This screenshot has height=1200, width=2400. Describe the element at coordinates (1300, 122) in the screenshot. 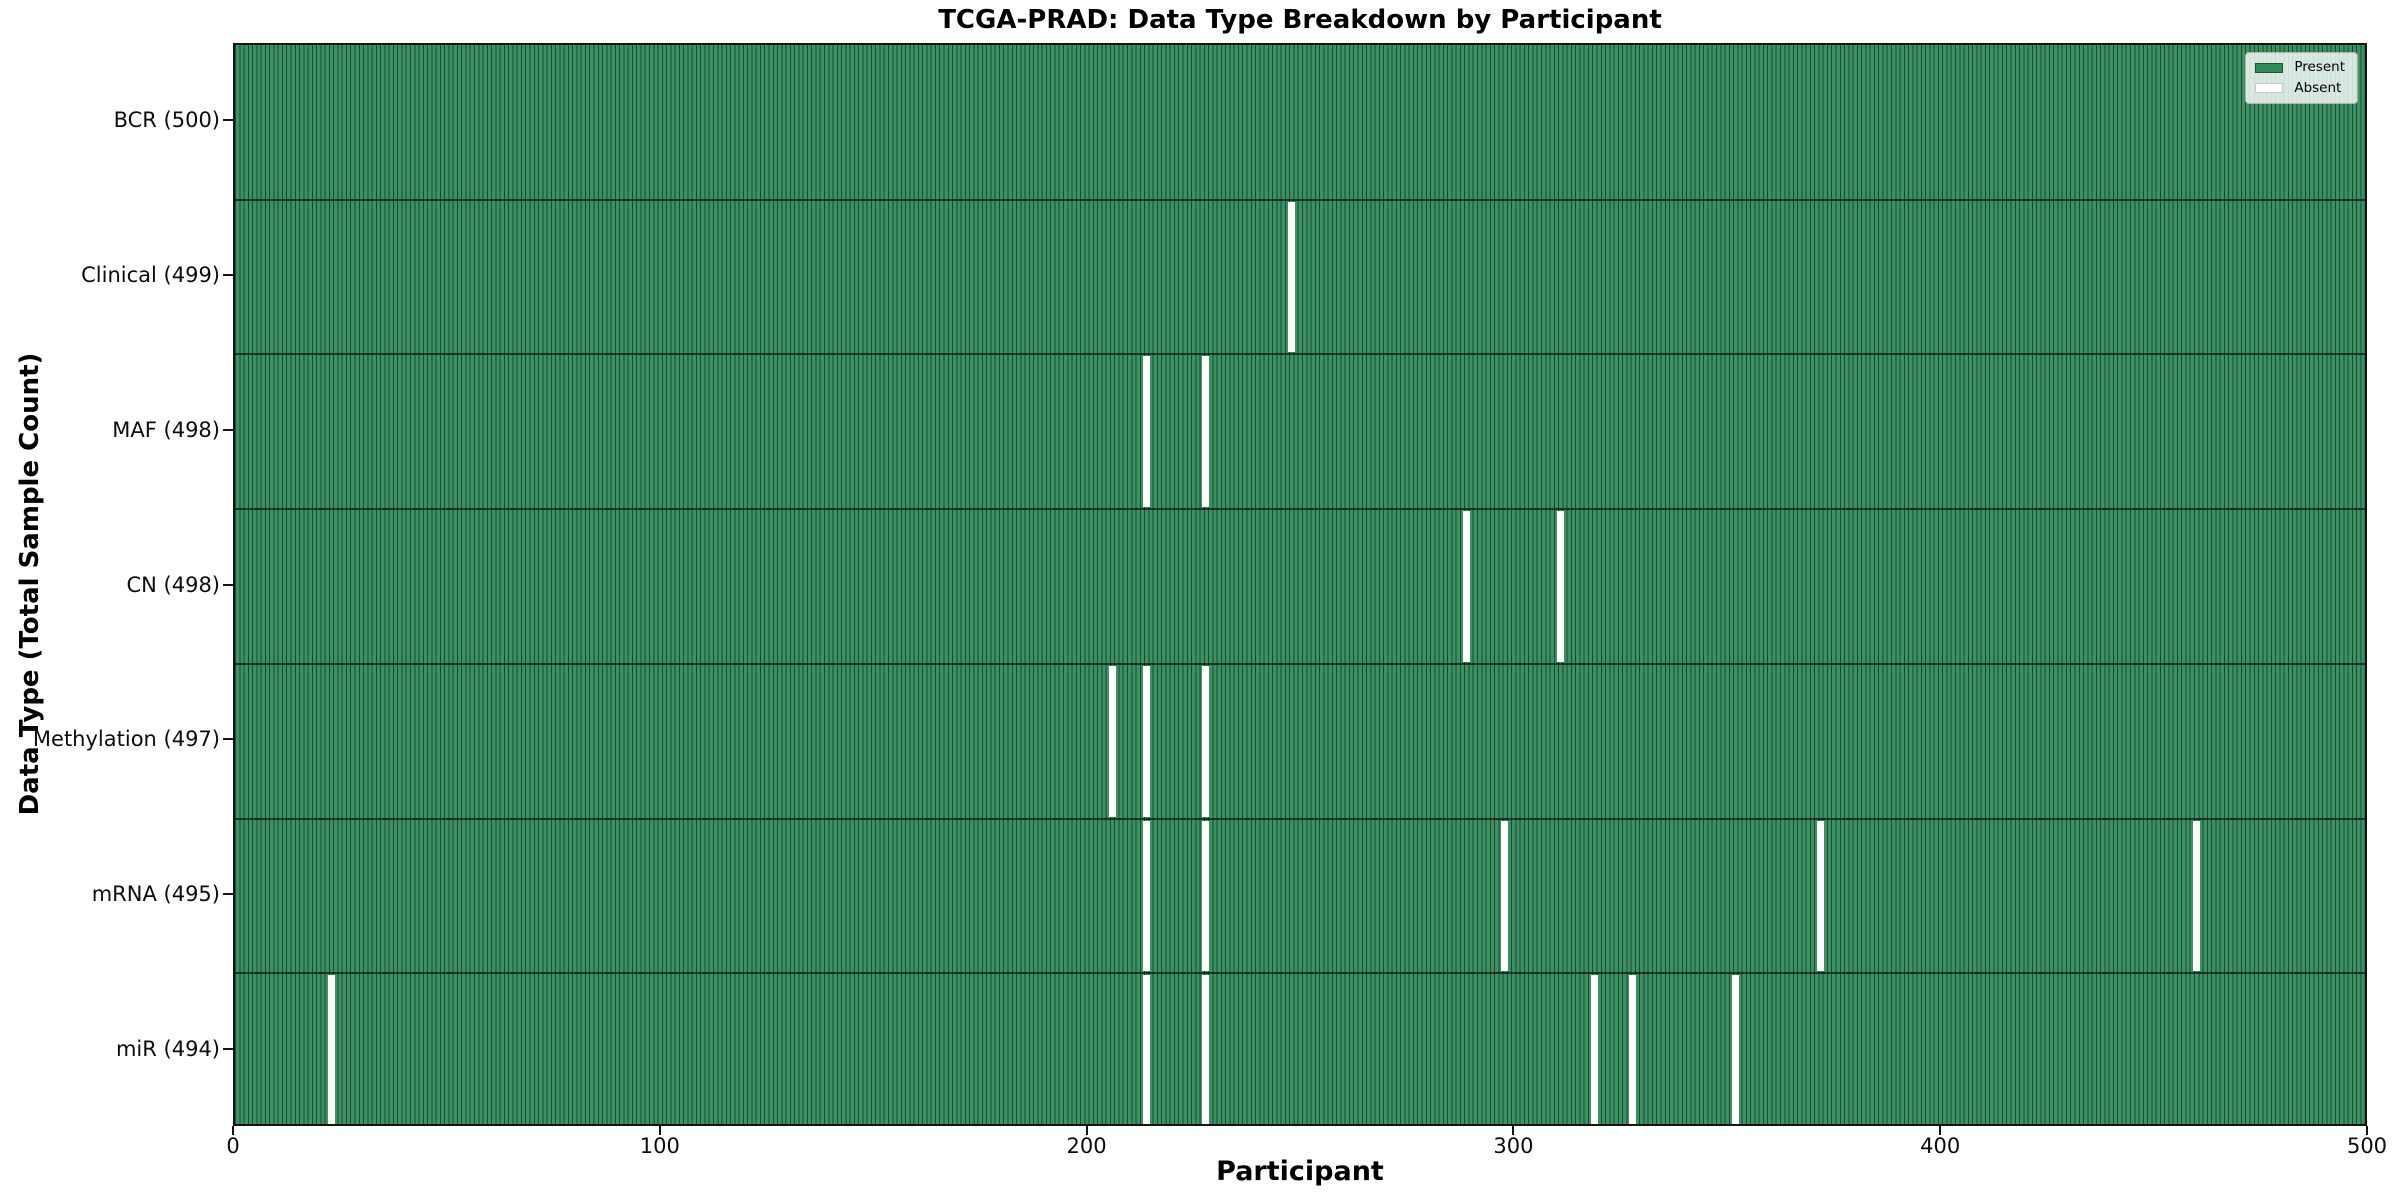

I see `row-BCR` at that location.